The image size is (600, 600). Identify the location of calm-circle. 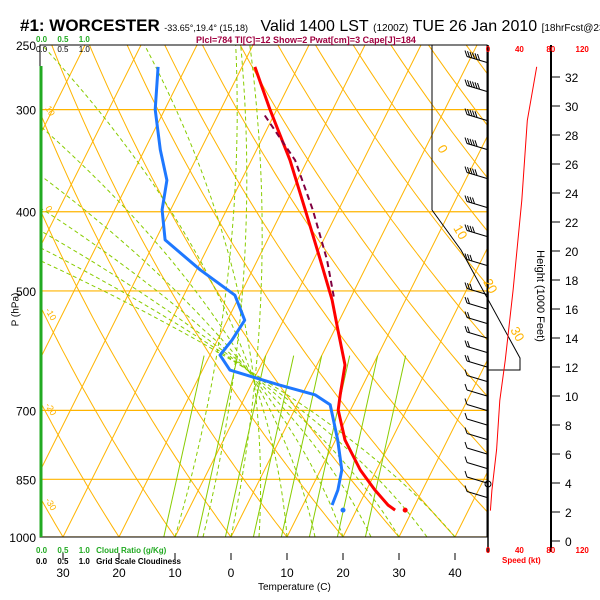
(488, 484).